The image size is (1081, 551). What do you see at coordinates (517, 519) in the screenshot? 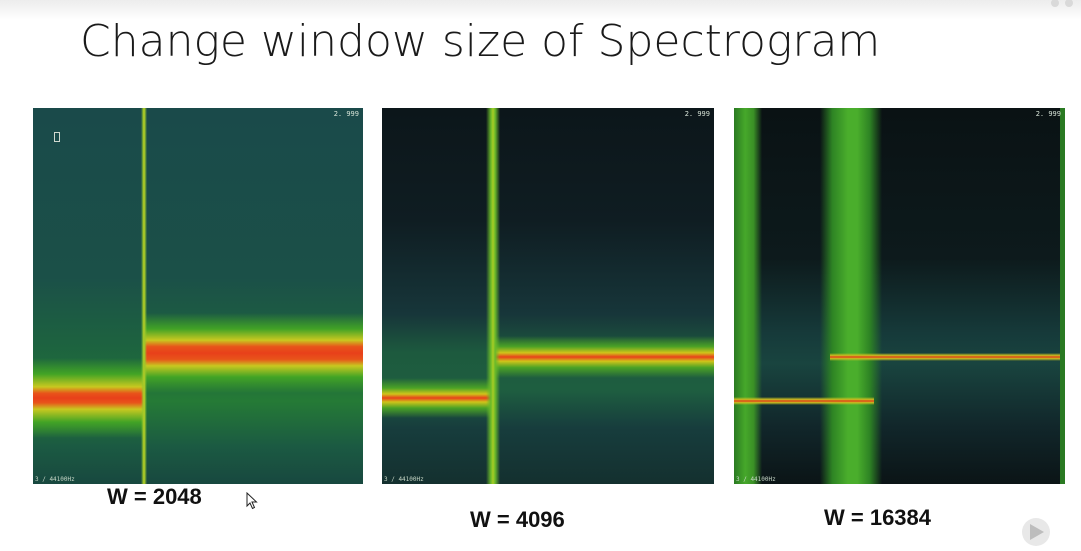
I see `caption-w4096: W = 4096` at bounding box center [517, 519].